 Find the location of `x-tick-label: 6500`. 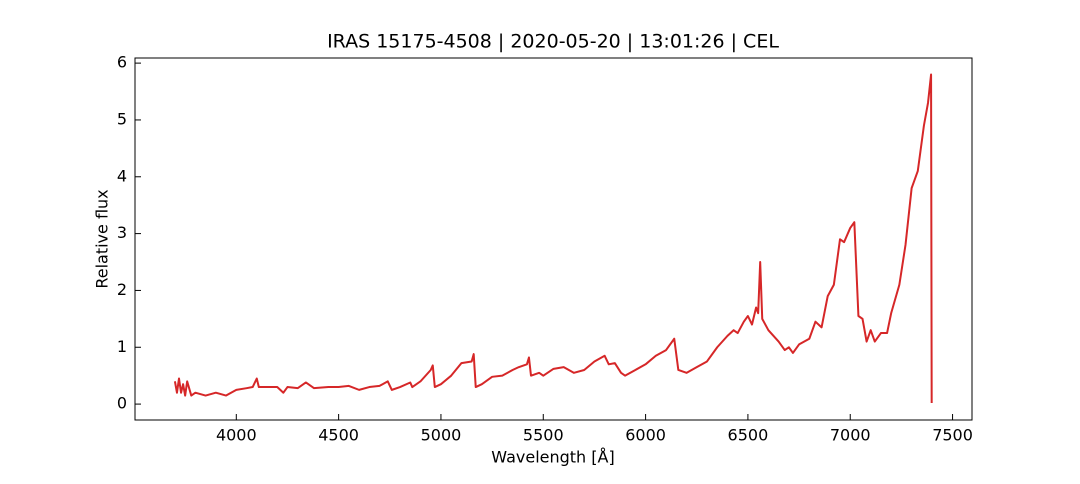

x-tick-label: 6500 is located at coordinates (748, 435).